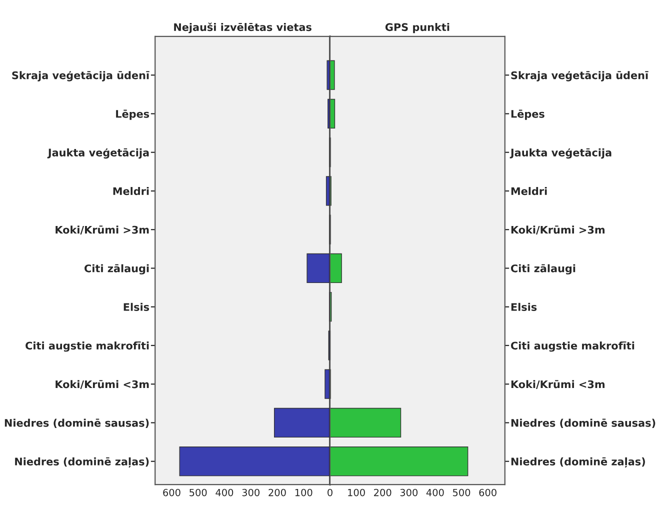 The width and height of the screenshot is (660, 521). Describe the element at coordinates (243, 28) in the screenshot. I see `chart-title: Nejauši izvēlētas vietas` at that location.